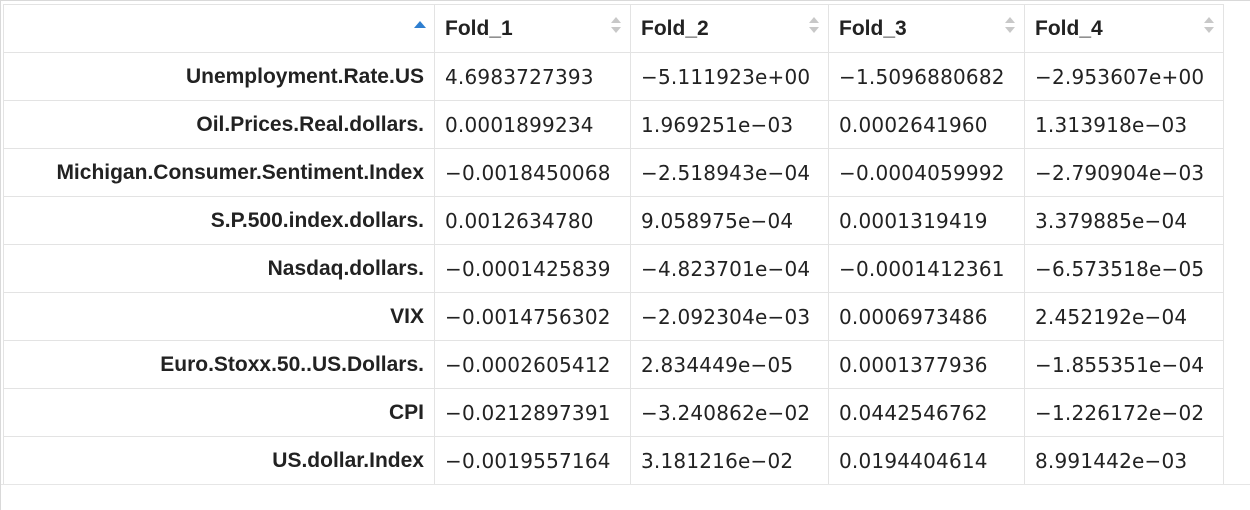 This screenshot has height=510, width=1250. Describe the element at coordinates (926, 268) in the screenshot. I see `table-cell: −0.0001412361` at that location.